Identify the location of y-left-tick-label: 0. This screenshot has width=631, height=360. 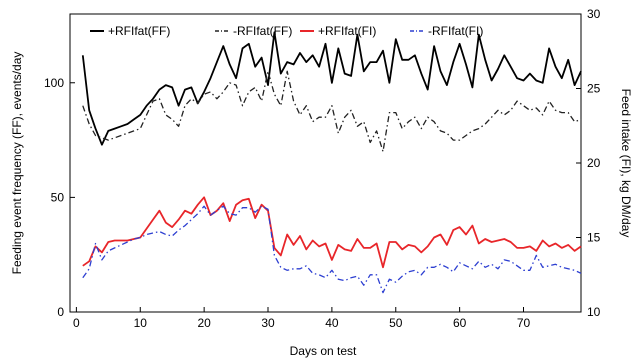
(60, 312).